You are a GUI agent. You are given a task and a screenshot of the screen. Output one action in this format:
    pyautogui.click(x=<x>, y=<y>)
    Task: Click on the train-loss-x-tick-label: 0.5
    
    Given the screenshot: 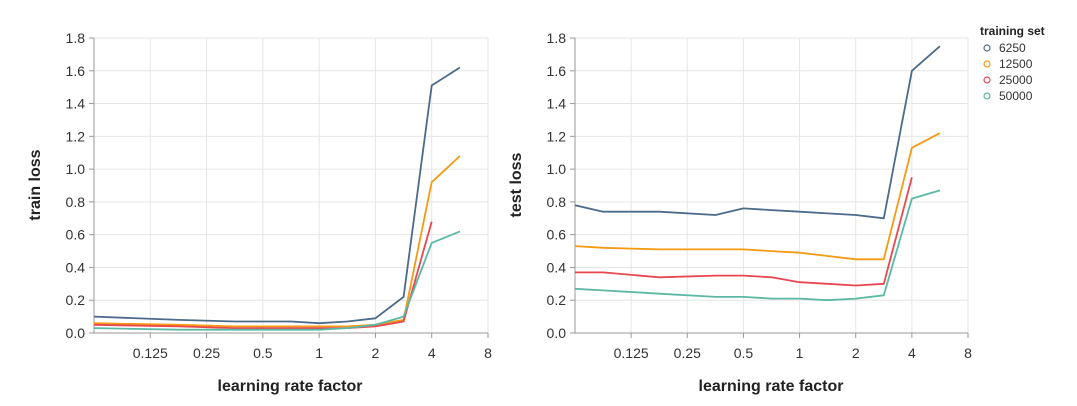 What is the action you would take?
    pyautogui.click(x=263, y=353)
    